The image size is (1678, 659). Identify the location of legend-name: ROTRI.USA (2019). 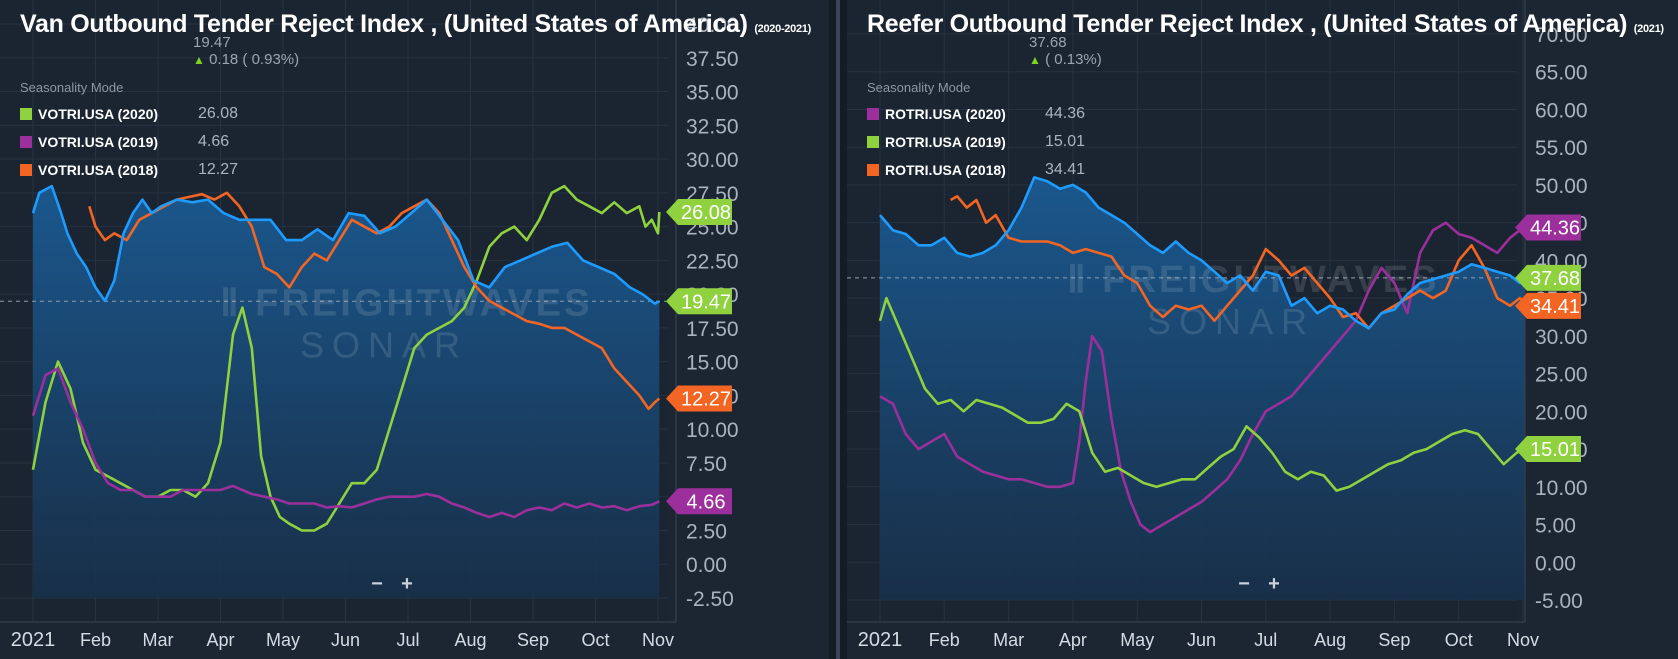
(945, 142).